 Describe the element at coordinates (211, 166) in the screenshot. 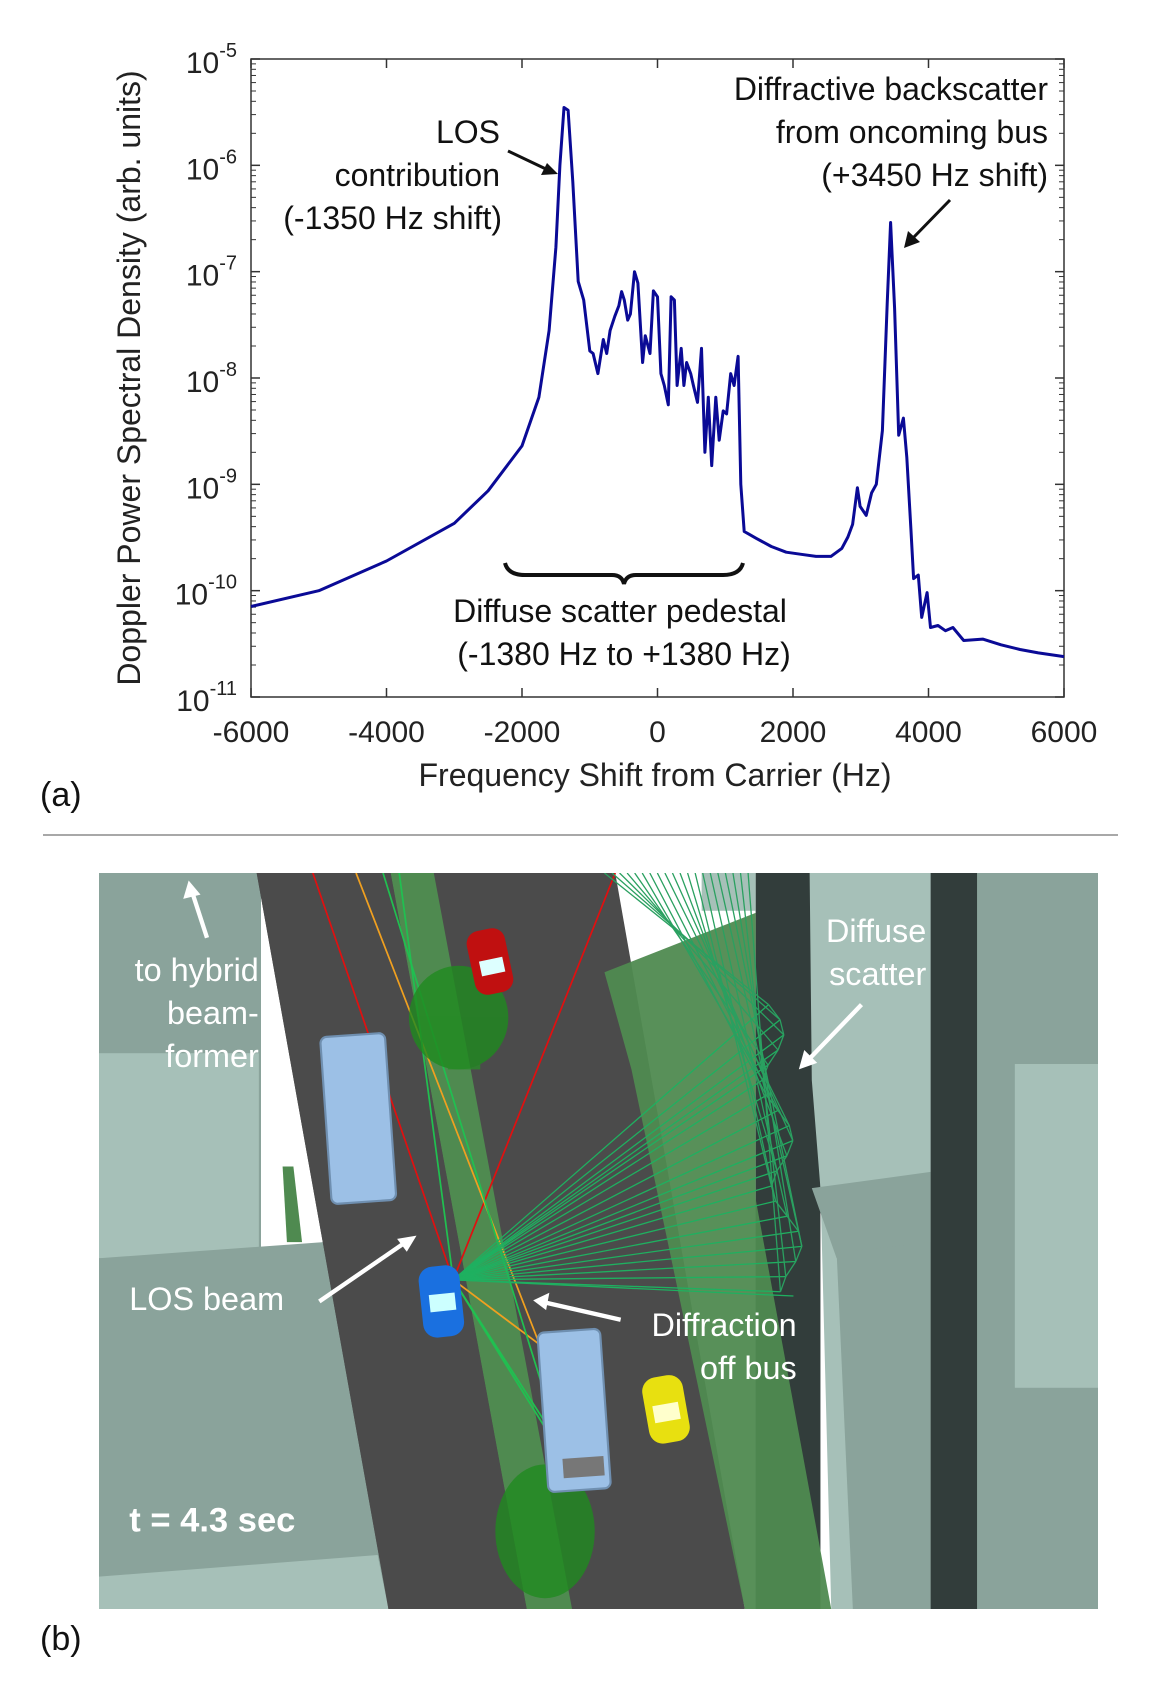

I see `y-tick-label: 10⁻⁶` at that location.